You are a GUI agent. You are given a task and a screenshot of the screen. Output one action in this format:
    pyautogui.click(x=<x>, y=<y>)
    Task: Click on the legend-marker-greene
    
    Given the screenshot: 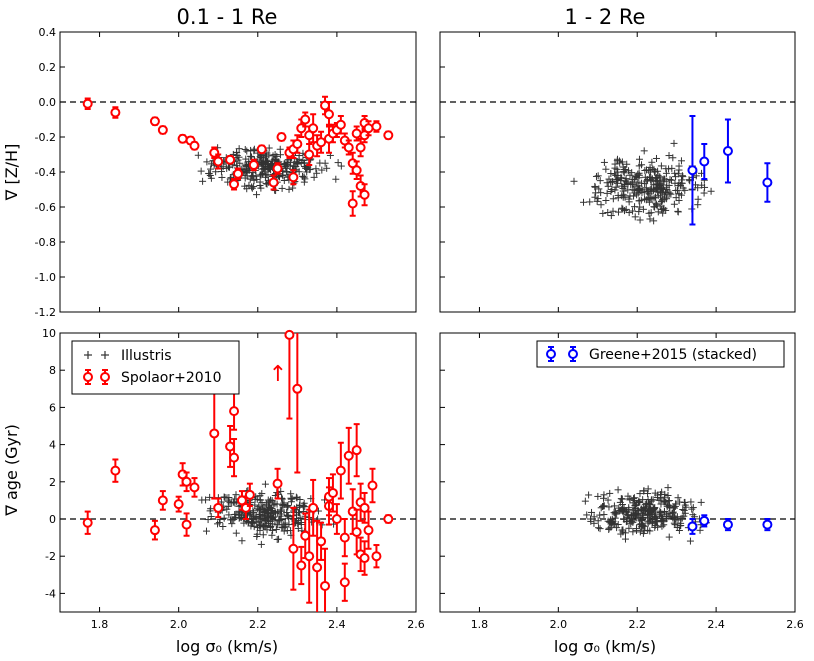 What is the action you would take?
    pyautogui.click(x=562, y=354)
    